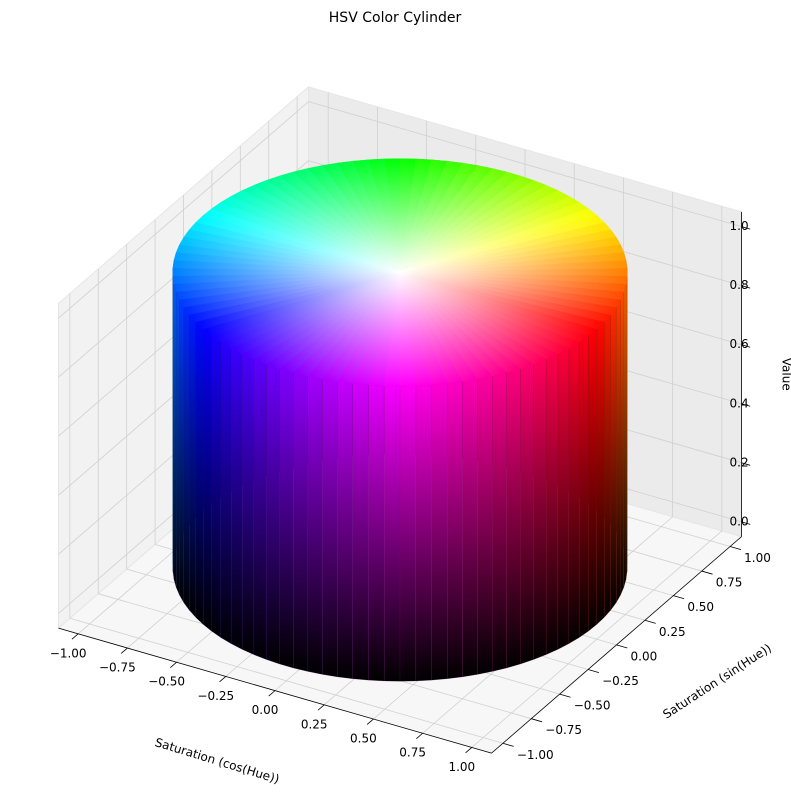 This screenshot has height=812, width=791. Describe the element at coordinates (408, 329) in the screenshot. I see `cylinder-top` at that location.